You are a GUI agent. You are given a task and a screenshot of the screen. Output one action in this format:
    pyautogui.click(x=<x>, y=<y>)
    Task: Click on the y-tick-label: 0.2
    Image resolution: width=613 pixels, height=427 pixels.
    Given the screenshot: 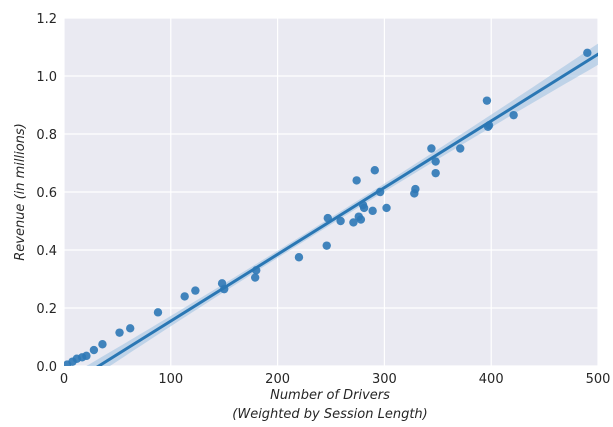 What is the action you would take?
    pyautogui.click(x=46, y=309)
    